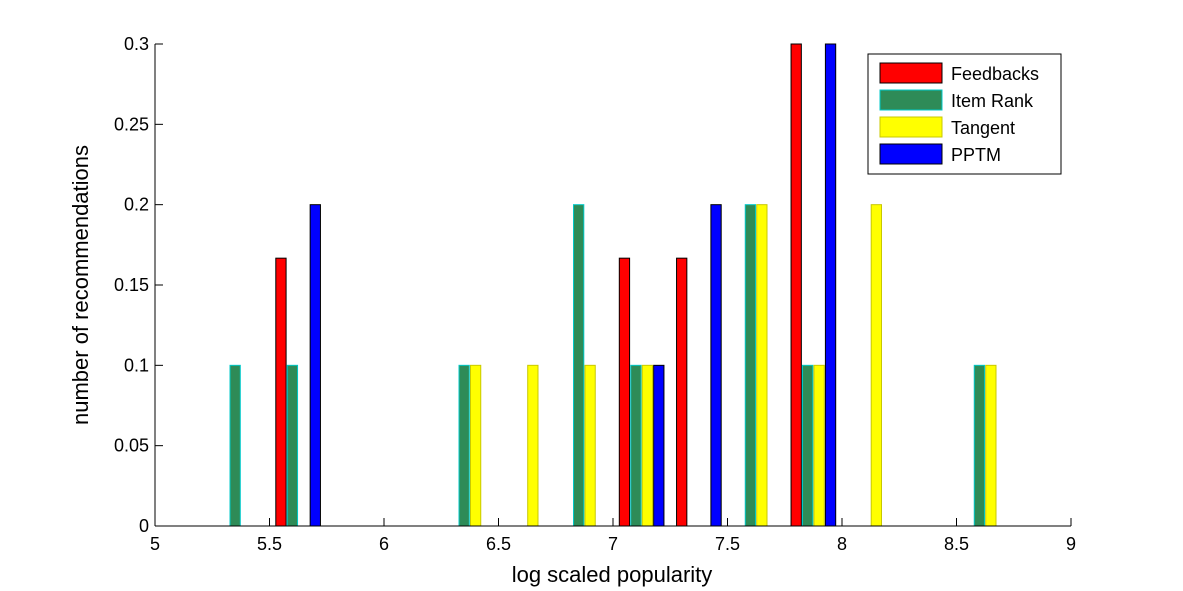  What do you see at coordinates (136, 44) in the screenshot?
I see `y-tick-label: 0.3` at bounding box center [136, 44].